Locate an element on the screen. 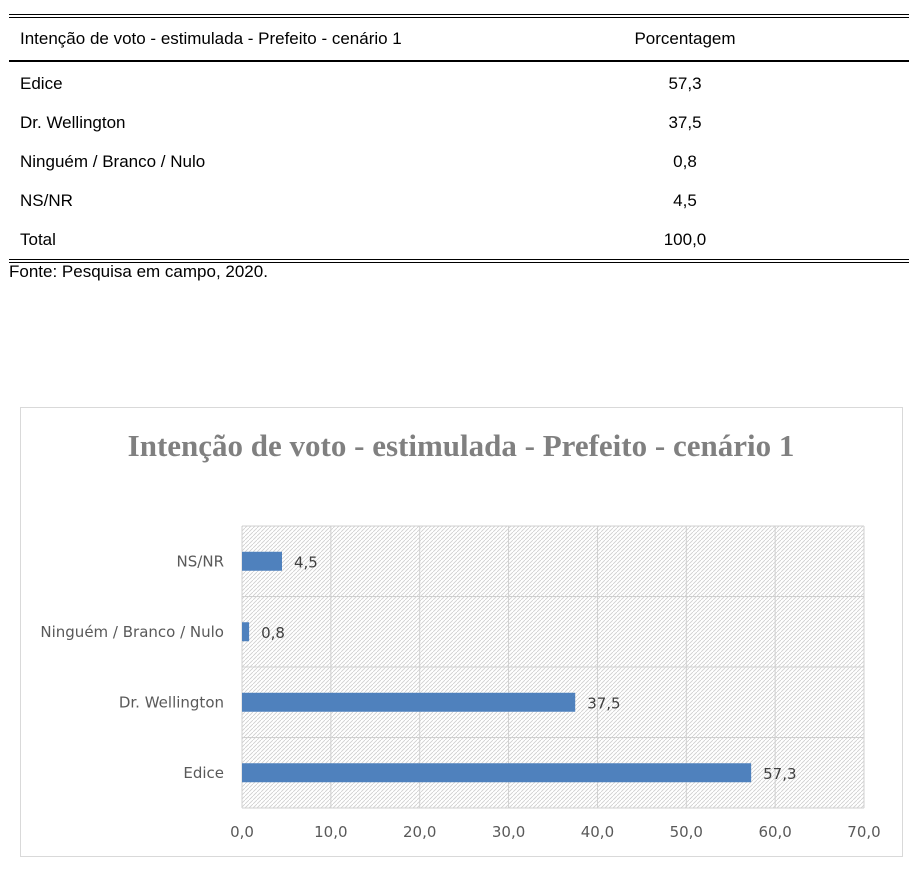 This screenshot has height=871, width=919. table-row: Dr. Wellington 37,5 is located at coordinates (459, 122).